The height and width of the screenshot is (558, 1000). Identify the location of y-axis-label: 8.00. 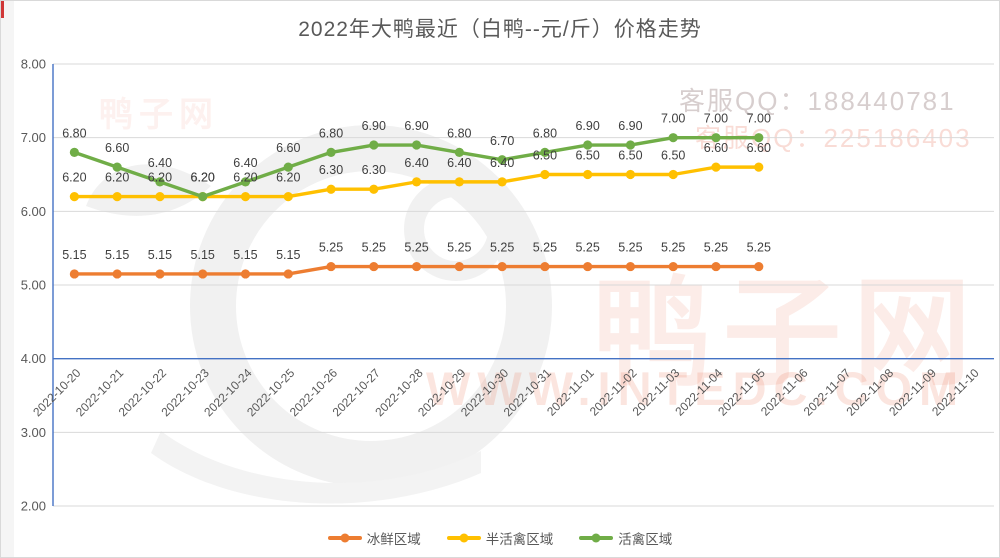
(33, 64).